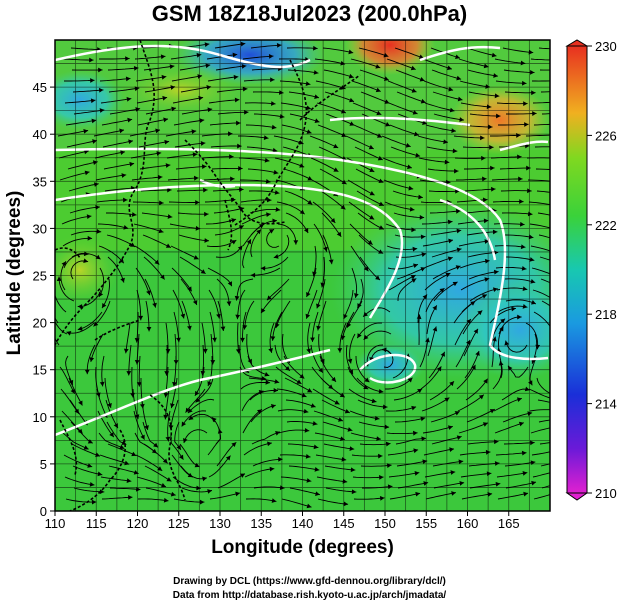 The width and height of the screenshot is (619, 605). I want to click on y-tick-label: 45, so click(40, 87).